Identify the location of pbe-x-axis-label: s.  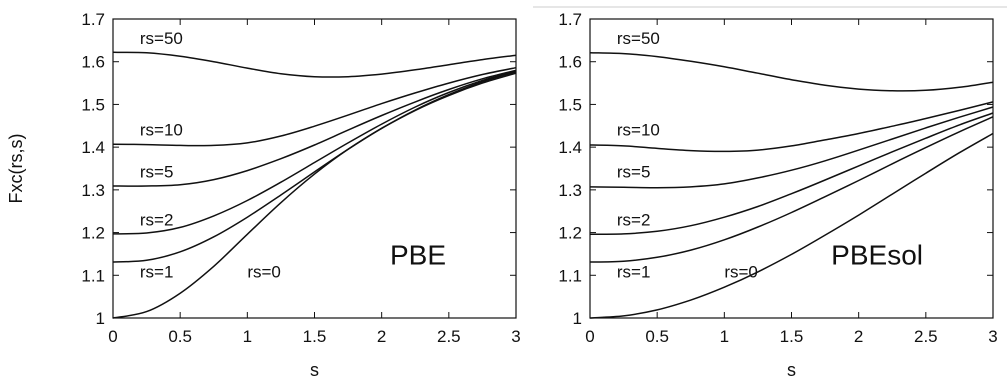
(314, 370).